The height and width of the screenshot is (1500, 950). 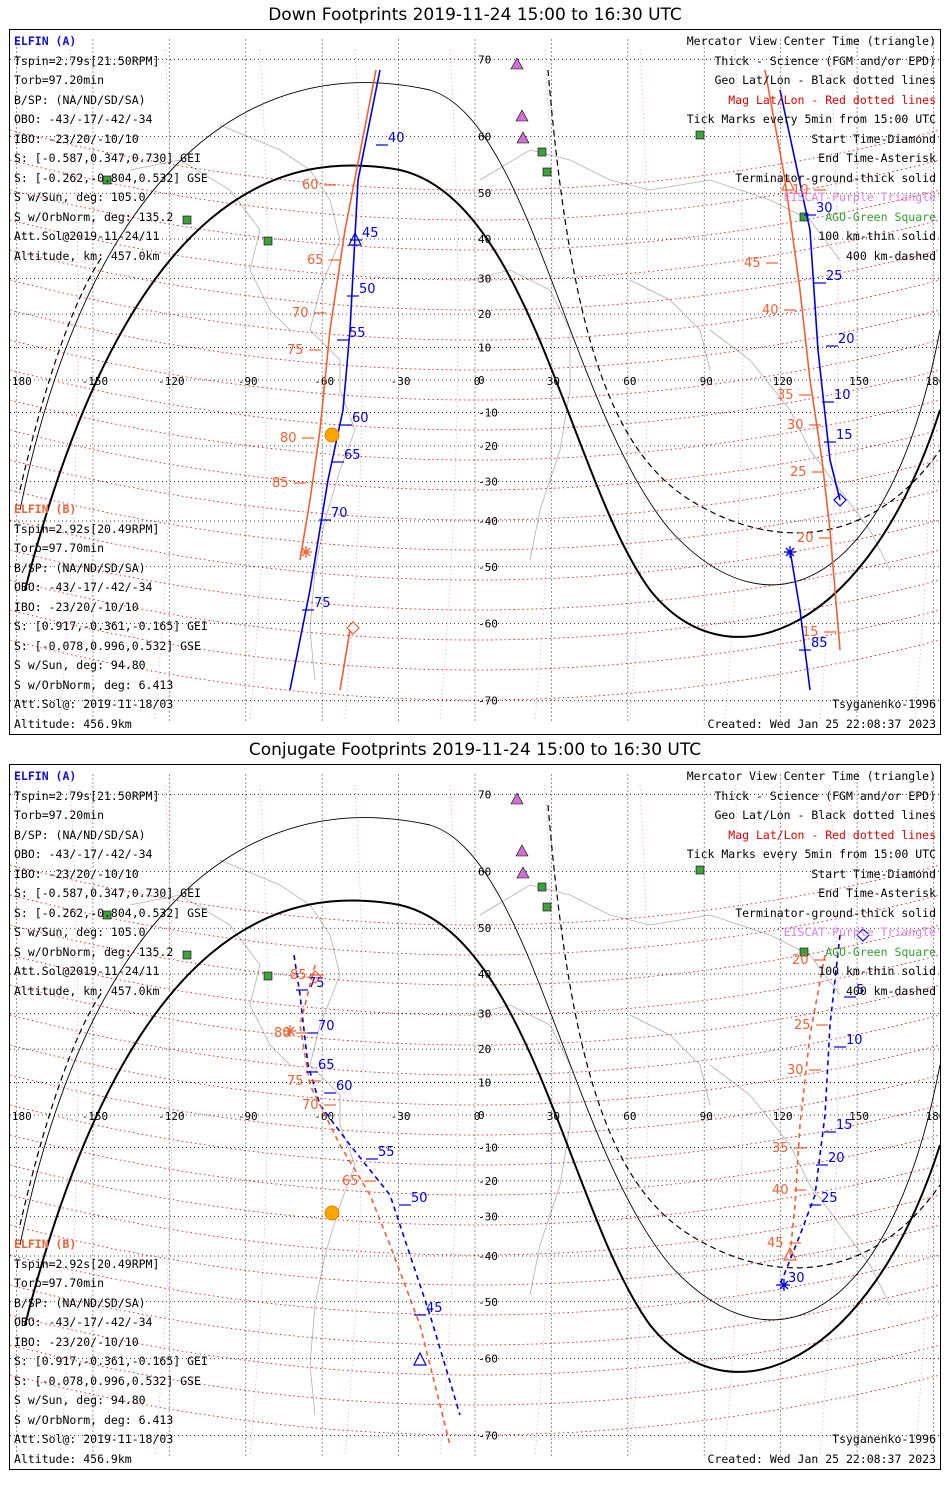 I want to click on elfin-a-tick-label: 50, so click(x=419, y=1198).